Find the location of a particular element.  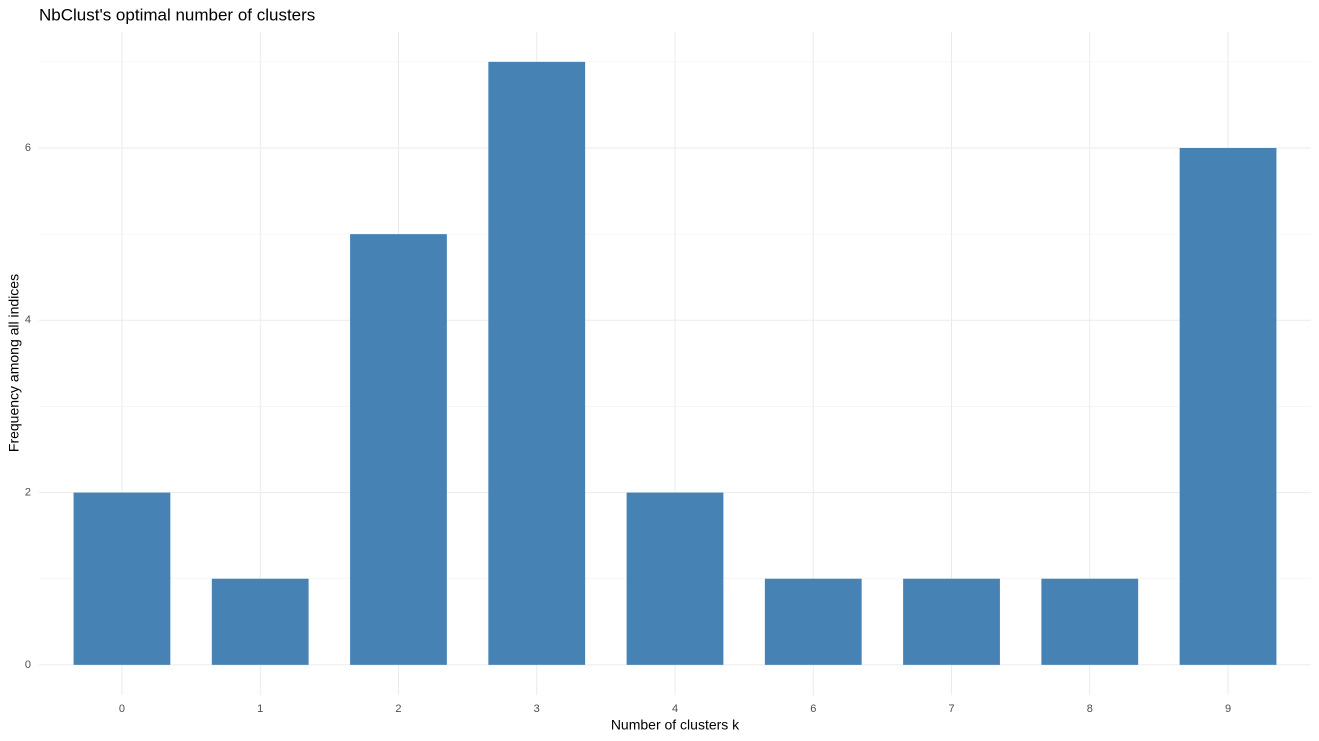

x-tick-label: 4 is located at coordinates (675, 709).